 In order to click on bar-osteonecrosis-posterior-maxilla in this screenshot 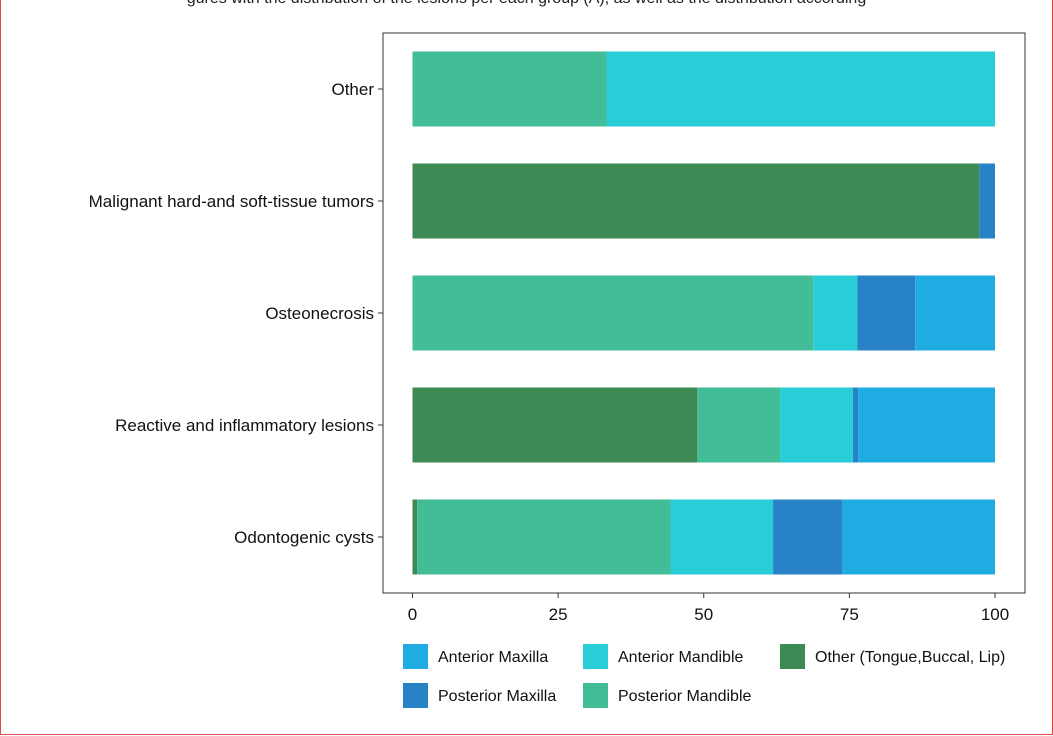, I will do `click(886, 313)`.